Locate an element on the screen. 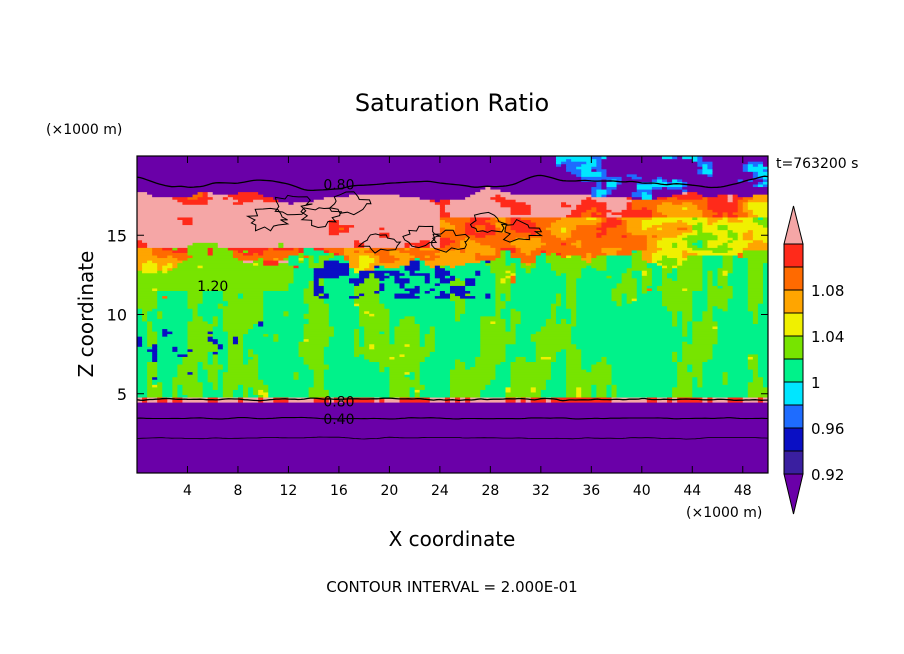 This screenshot has width=904, height=654. colorbar-label: 1.08 is located at coordinates (827, 291).